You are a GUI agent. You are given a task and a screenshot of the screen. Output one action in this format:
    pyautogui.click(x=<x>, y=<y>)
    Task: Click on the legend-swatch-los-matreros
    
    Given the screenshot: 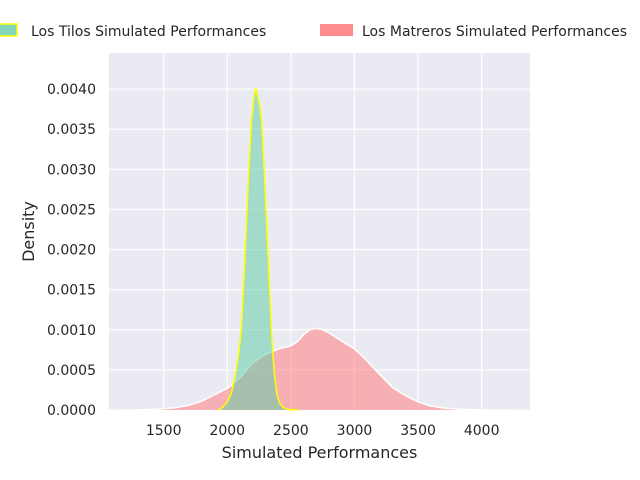 What is the action you would take?
    pyautogui.click(x=336, y=30)
    